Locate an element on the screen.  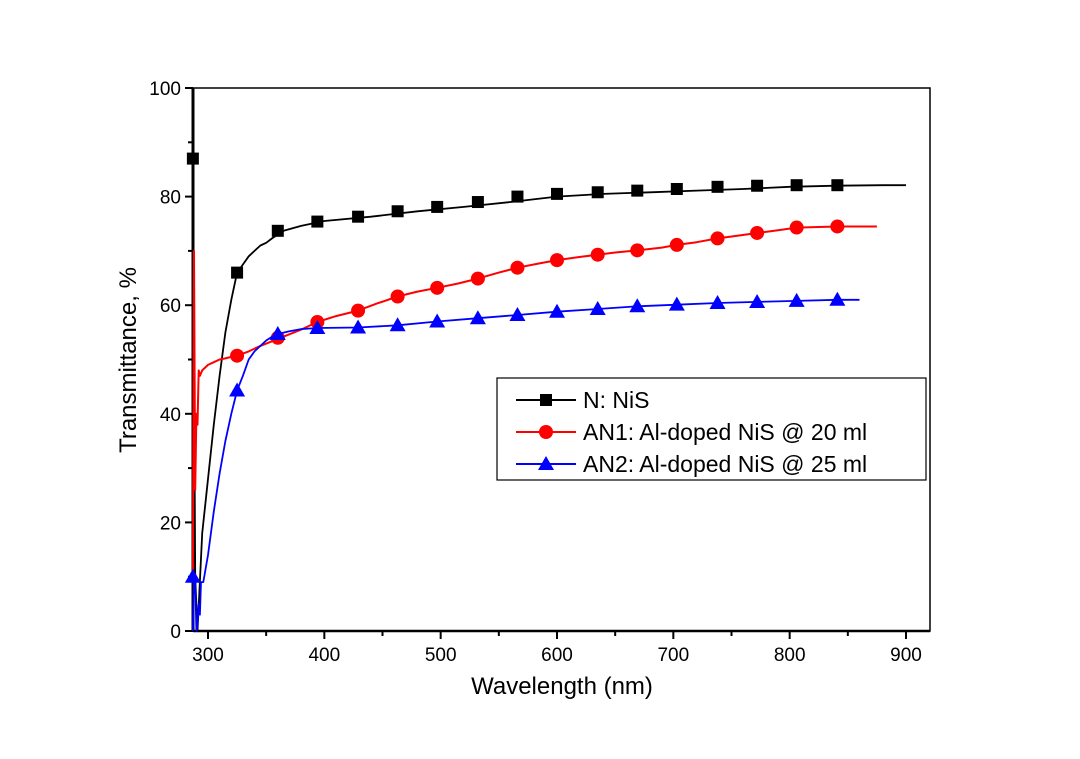
y-tick-label: 80 is located at coordinates (170, 198).